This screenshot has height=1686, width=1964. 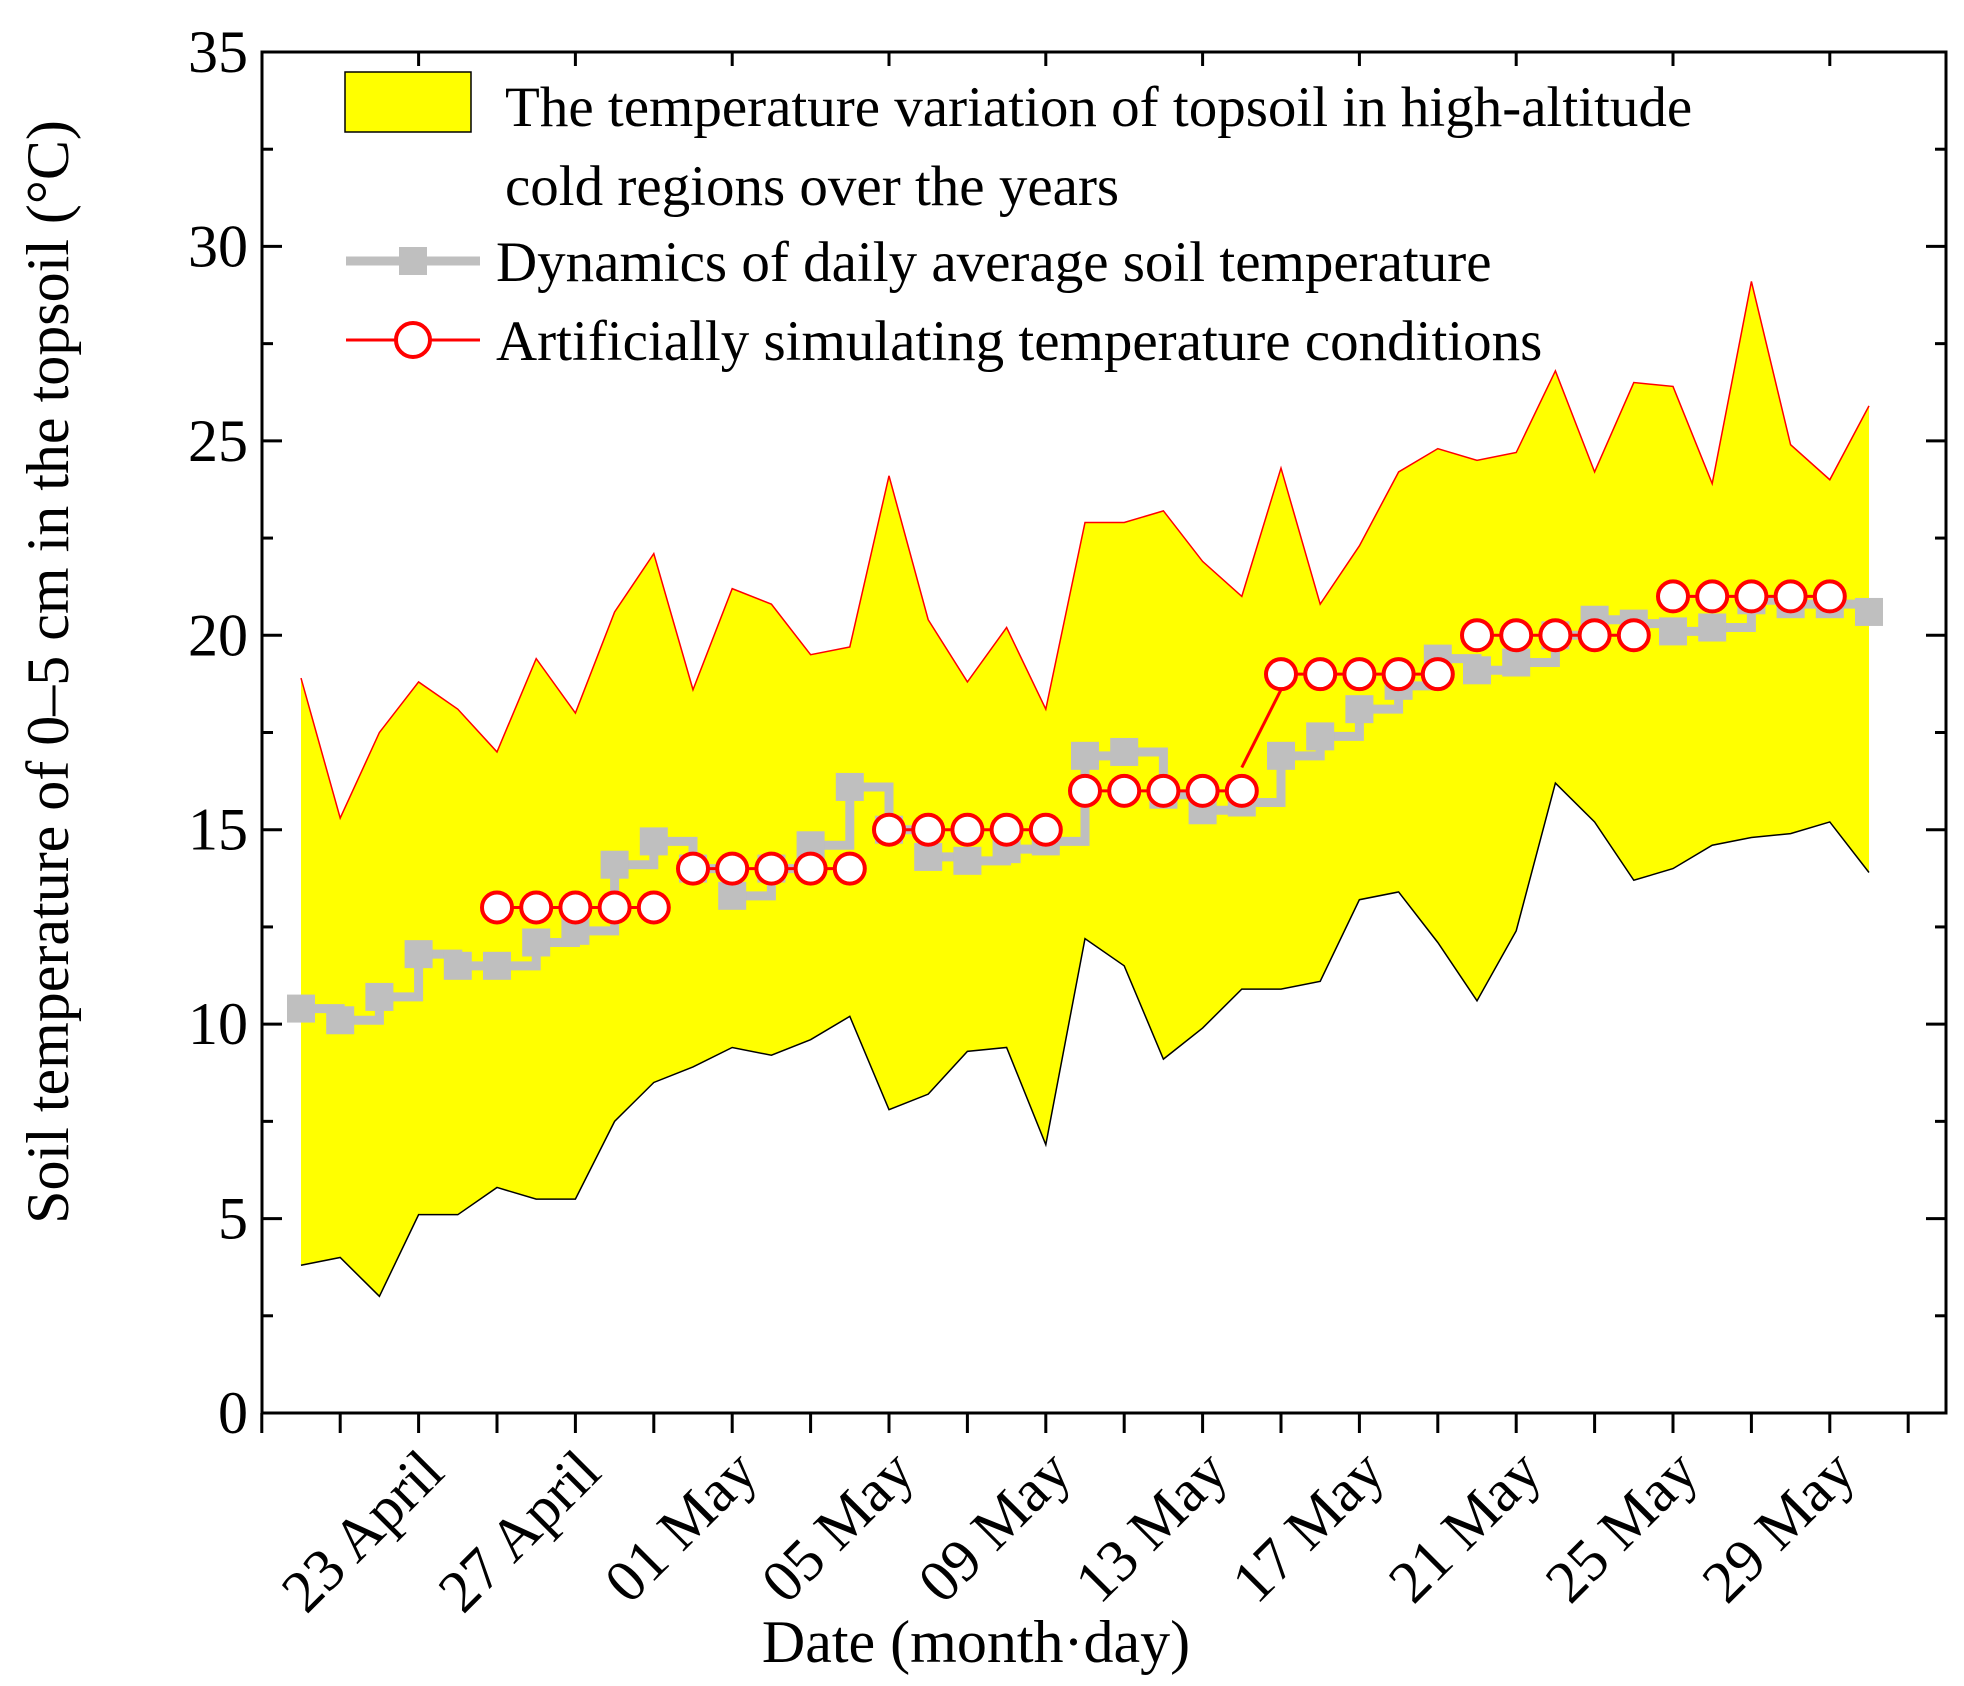 I want to click on y-tick-label: 0, so click(x=233, y=1413).